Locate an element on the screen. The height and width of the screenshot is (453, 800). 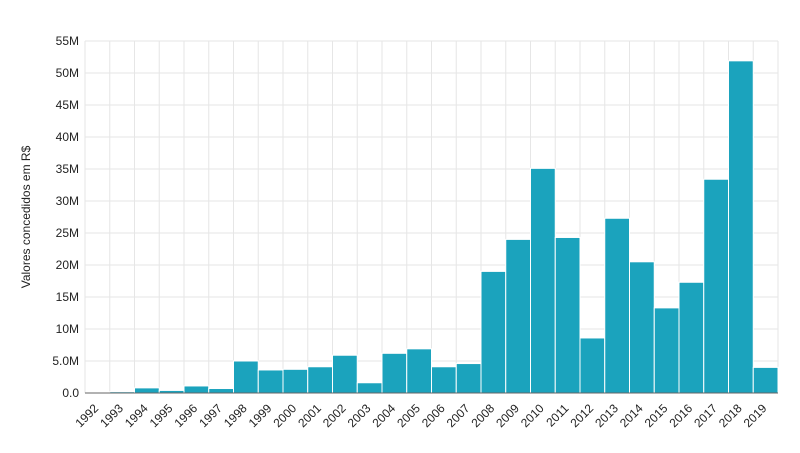
bar-1998 is located at coordinates (246, 377).